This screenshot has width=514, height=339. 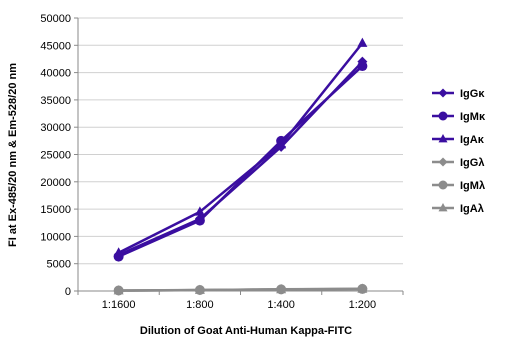 What do you see at coordinates (55, 74) in the screenshot?
I see `y-tick-label: 40000` at bounding box center [55, 74].